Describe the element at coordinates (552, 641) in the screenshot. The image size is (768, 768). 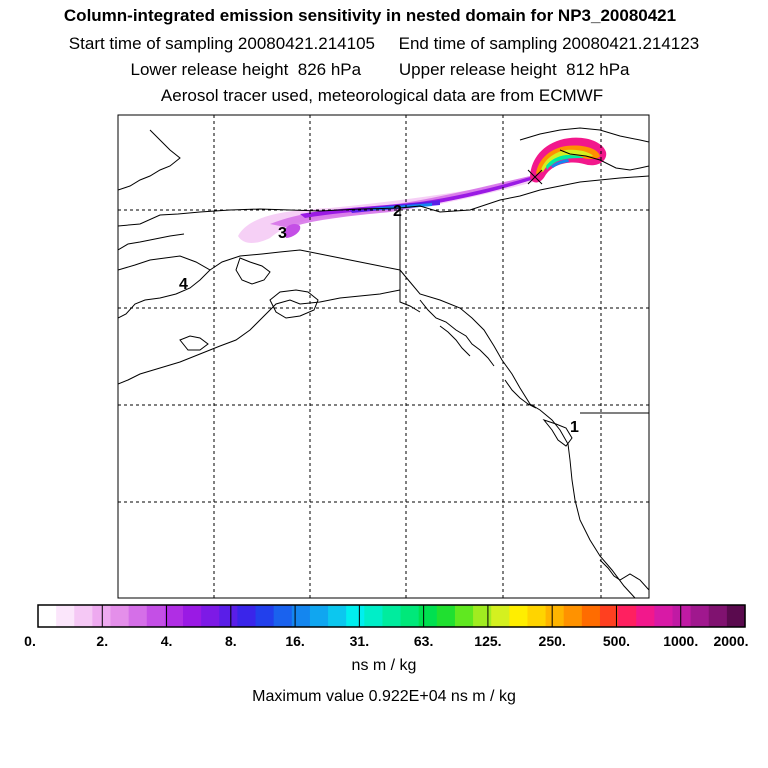
I see `colorbar-tick-label: 250.` at that location.